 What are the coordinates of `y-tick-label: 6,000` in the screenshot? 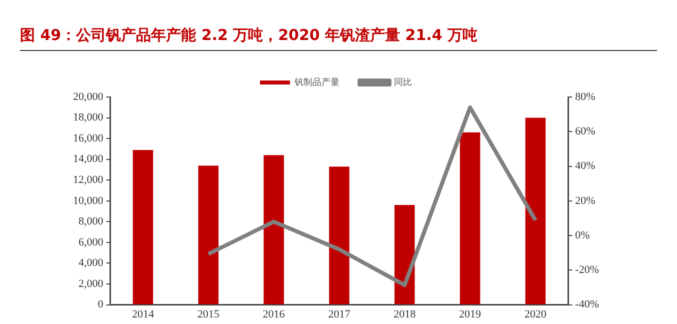 It's located at (91, 242).